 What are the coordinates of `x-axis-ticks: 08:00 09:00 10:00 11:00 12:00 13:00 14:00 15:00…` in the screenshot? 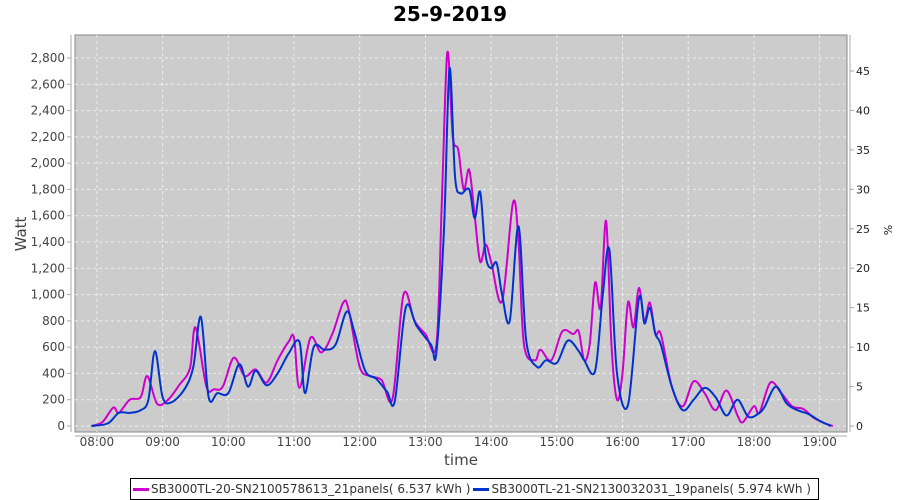 It's located at (458, 442).